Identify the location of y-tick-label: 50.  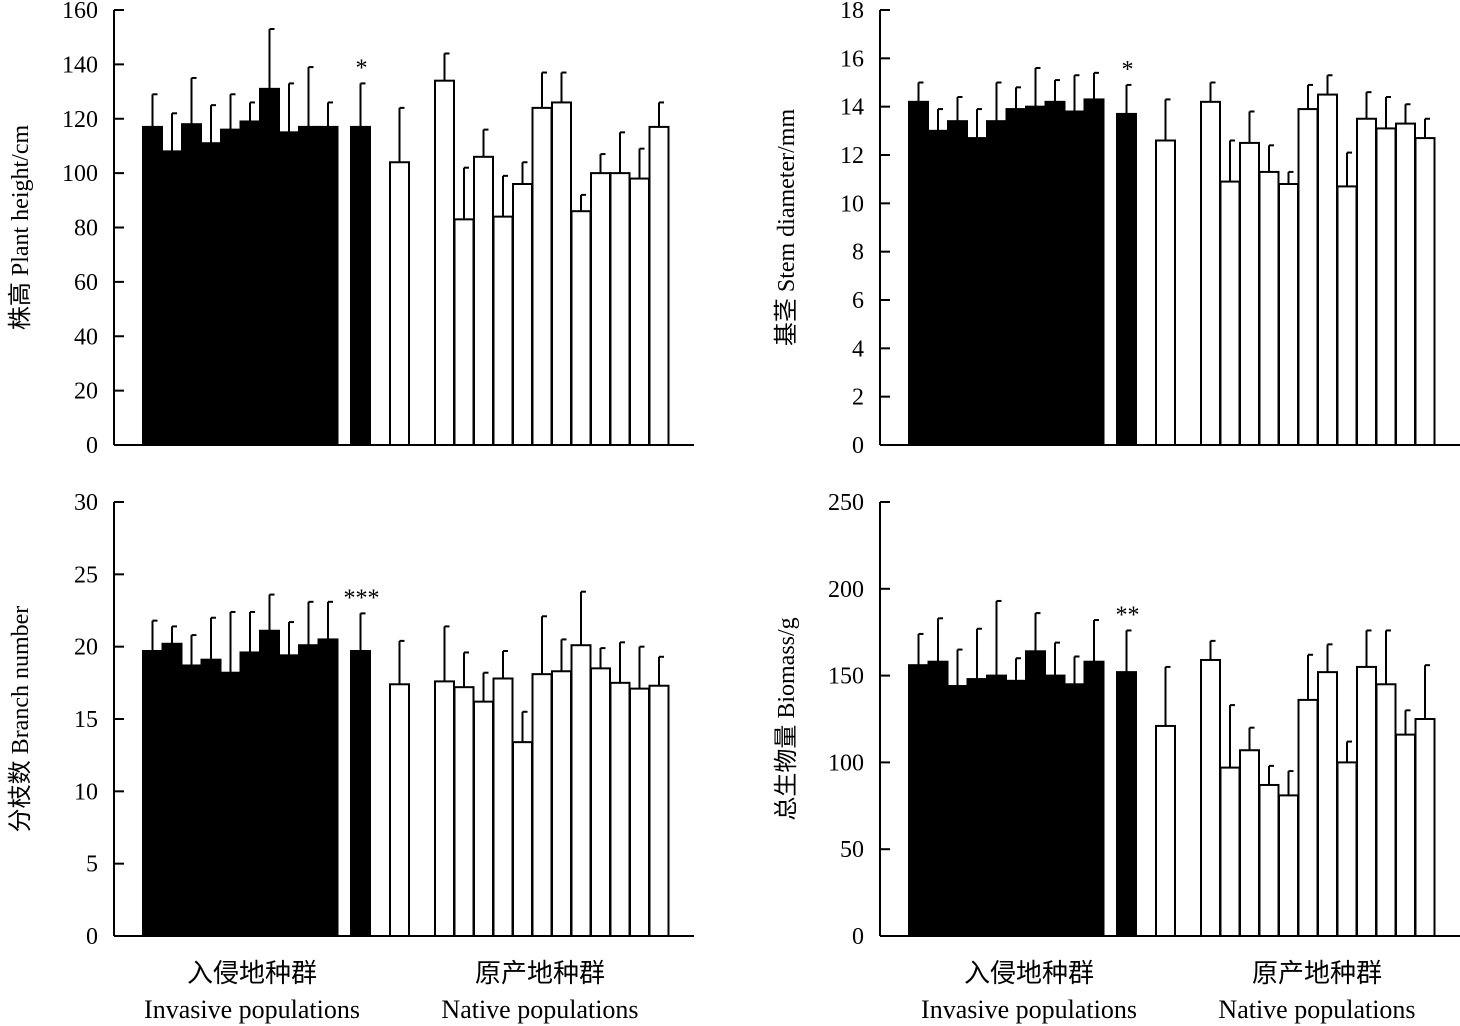
(852, 850).